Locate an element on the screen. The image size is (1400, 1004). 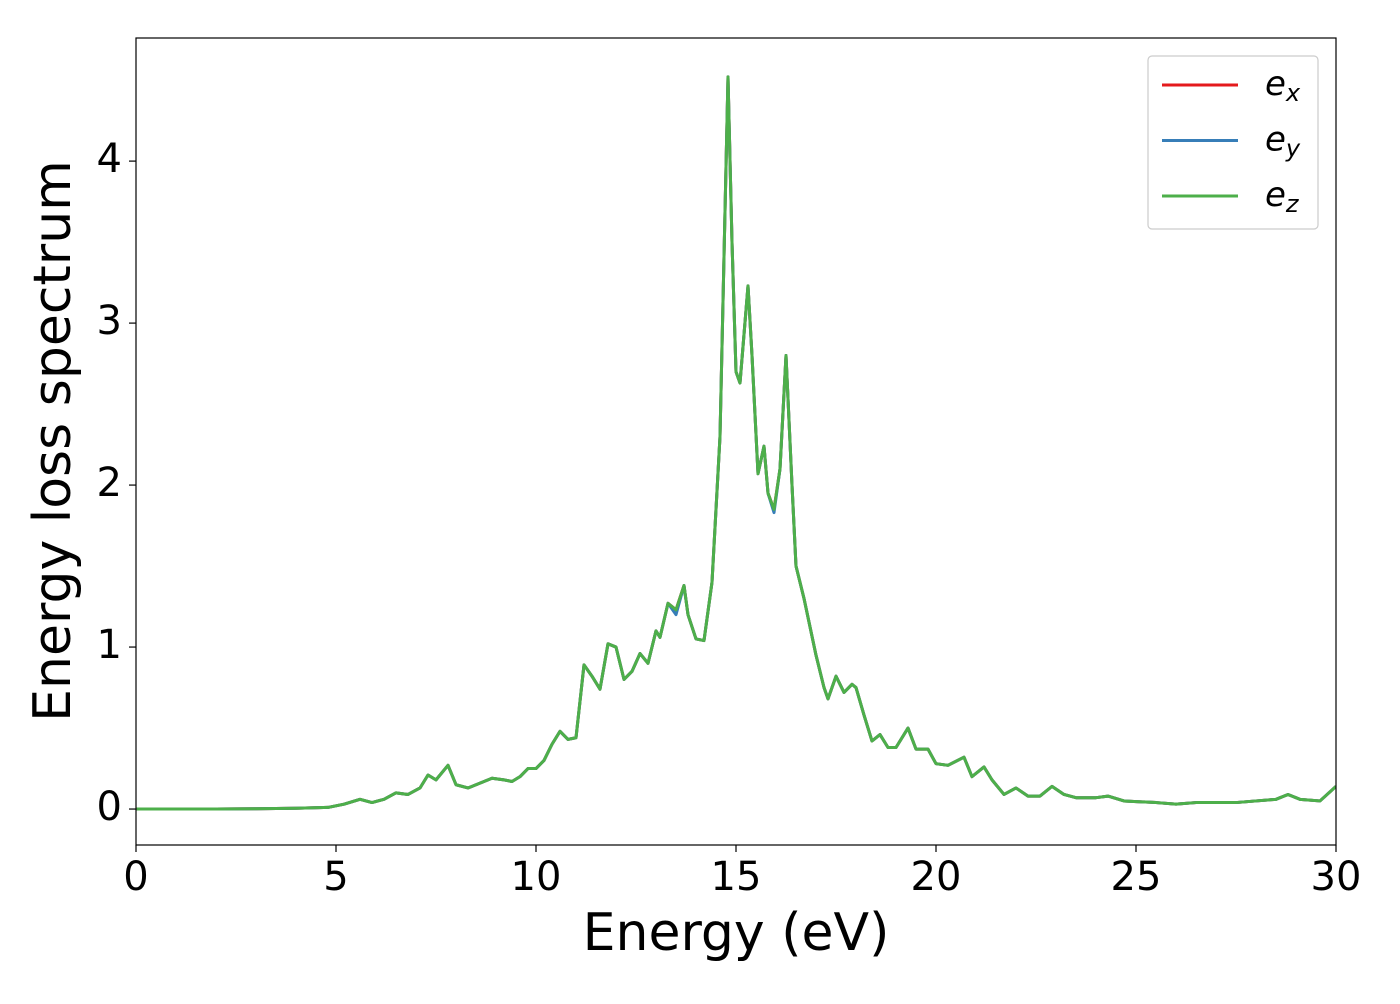
y-tick-label: 3 is located at coordinates (109, 321).